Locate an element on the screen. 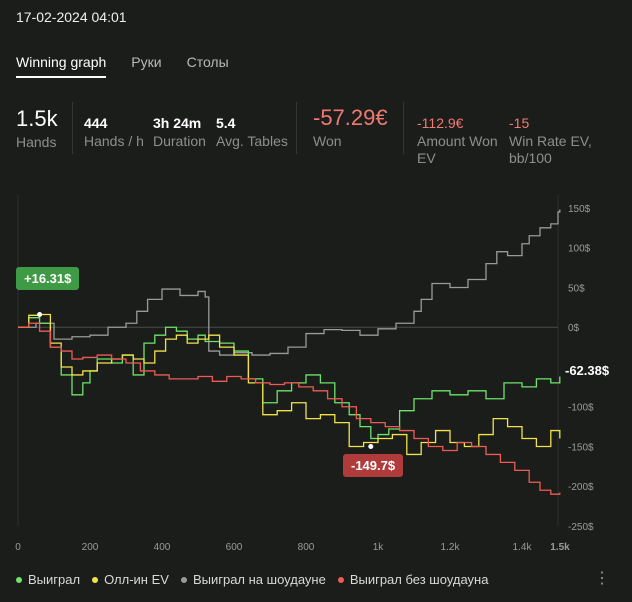 The width and height of the screenshot is (632, 602). legend-item-showdown: Выиграл на шоудауне is located at coordinates (253, 579).